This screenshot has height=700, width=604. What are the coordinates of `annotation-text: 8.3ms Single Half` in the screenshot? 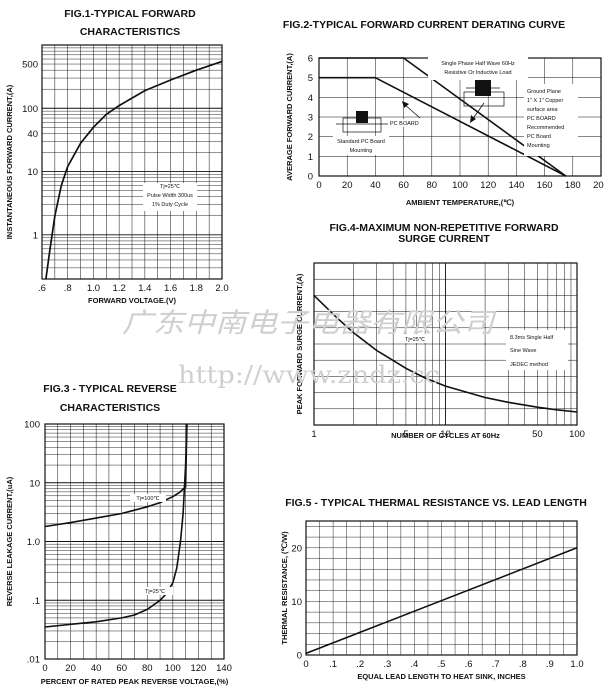 It's located at (532, 338).